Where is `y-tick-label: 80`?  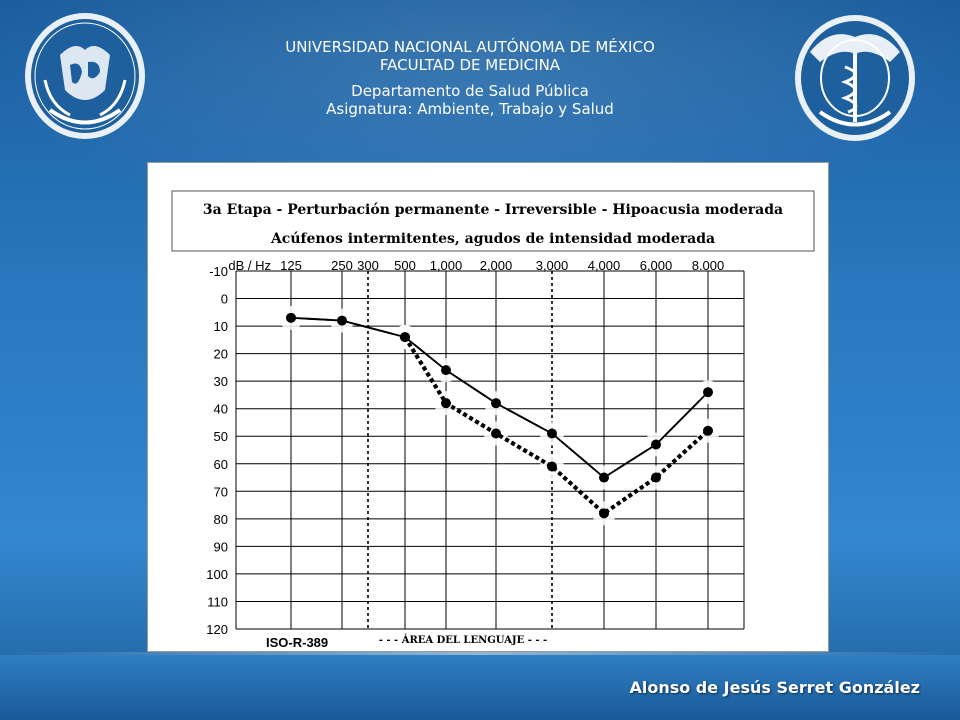
y-tick-label: 80 is located at coordinates (221, 519).